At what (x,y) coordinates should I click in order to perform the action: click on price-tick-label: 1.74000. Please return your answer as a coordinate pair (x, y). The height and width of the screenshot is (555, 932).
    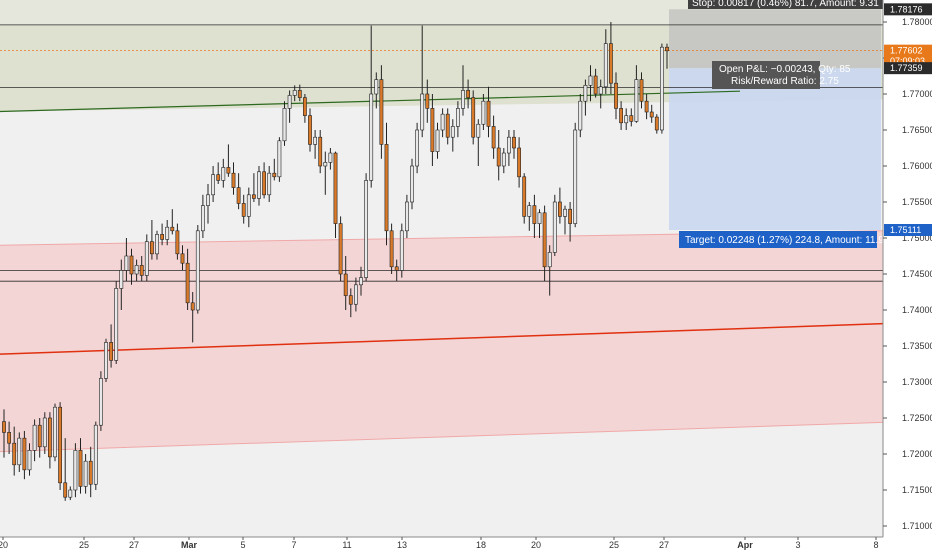
    Looking at the image, I should click on (917, 310).